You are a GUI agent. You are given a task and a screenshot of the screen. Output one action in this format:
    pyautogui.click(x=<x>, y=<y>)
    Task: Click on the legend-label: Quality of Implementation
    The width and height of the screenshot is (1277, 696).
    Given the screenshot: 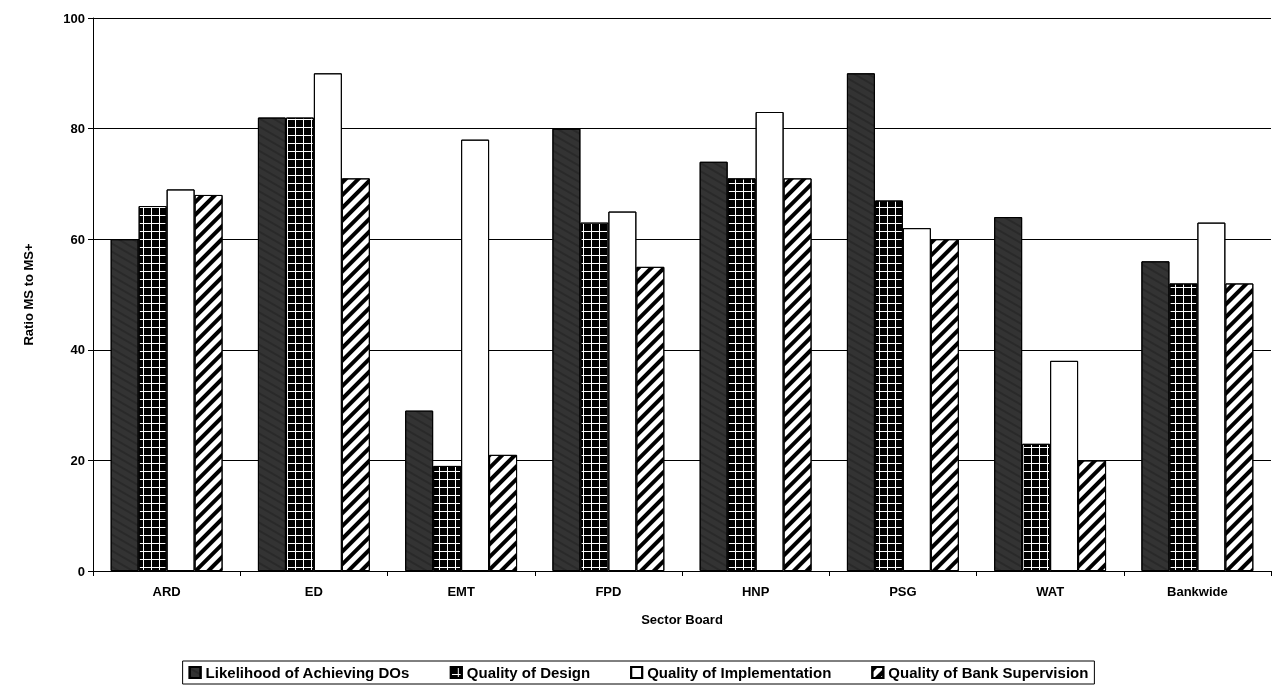 What is the action you would take?
    pyautogui.click(x=739, y=672)
    